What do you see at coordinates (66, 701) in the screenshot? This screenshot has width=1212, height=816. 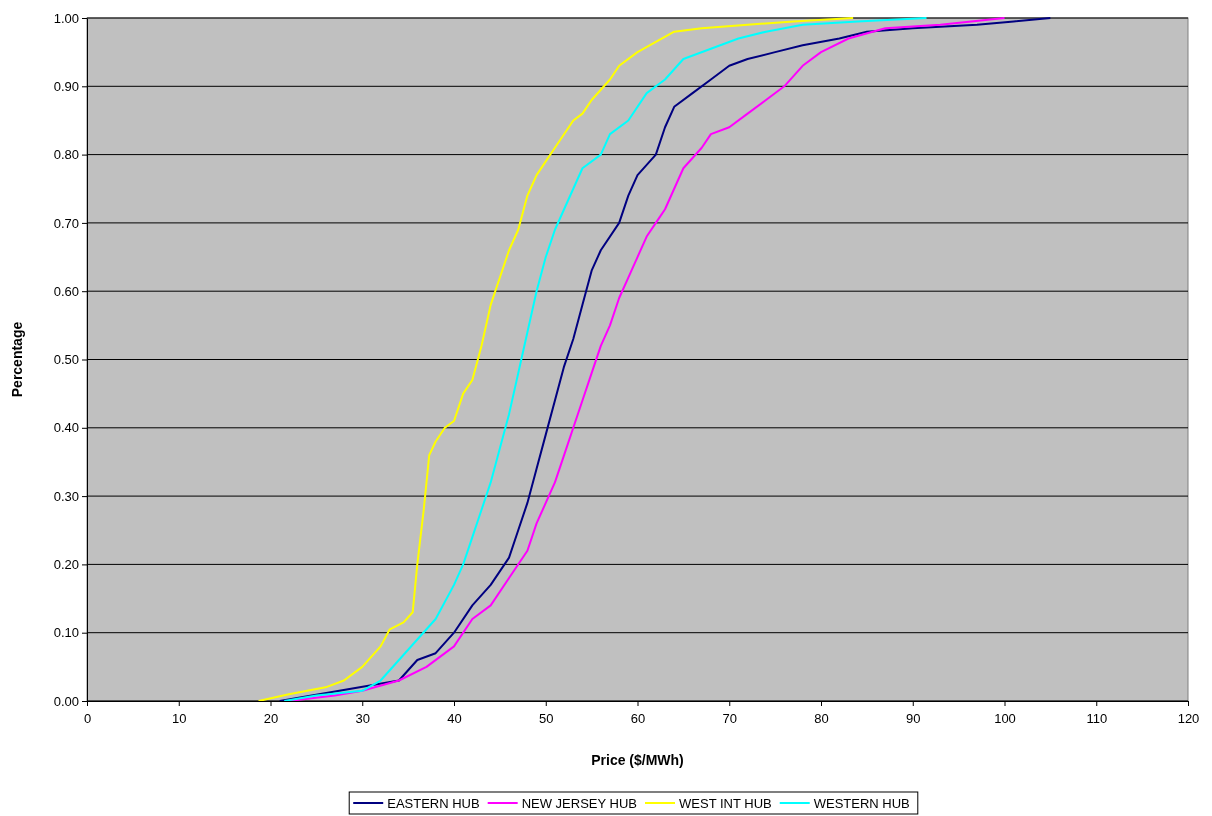 I see `y-tick-label: 0.00` at bounding box center [66, 701].